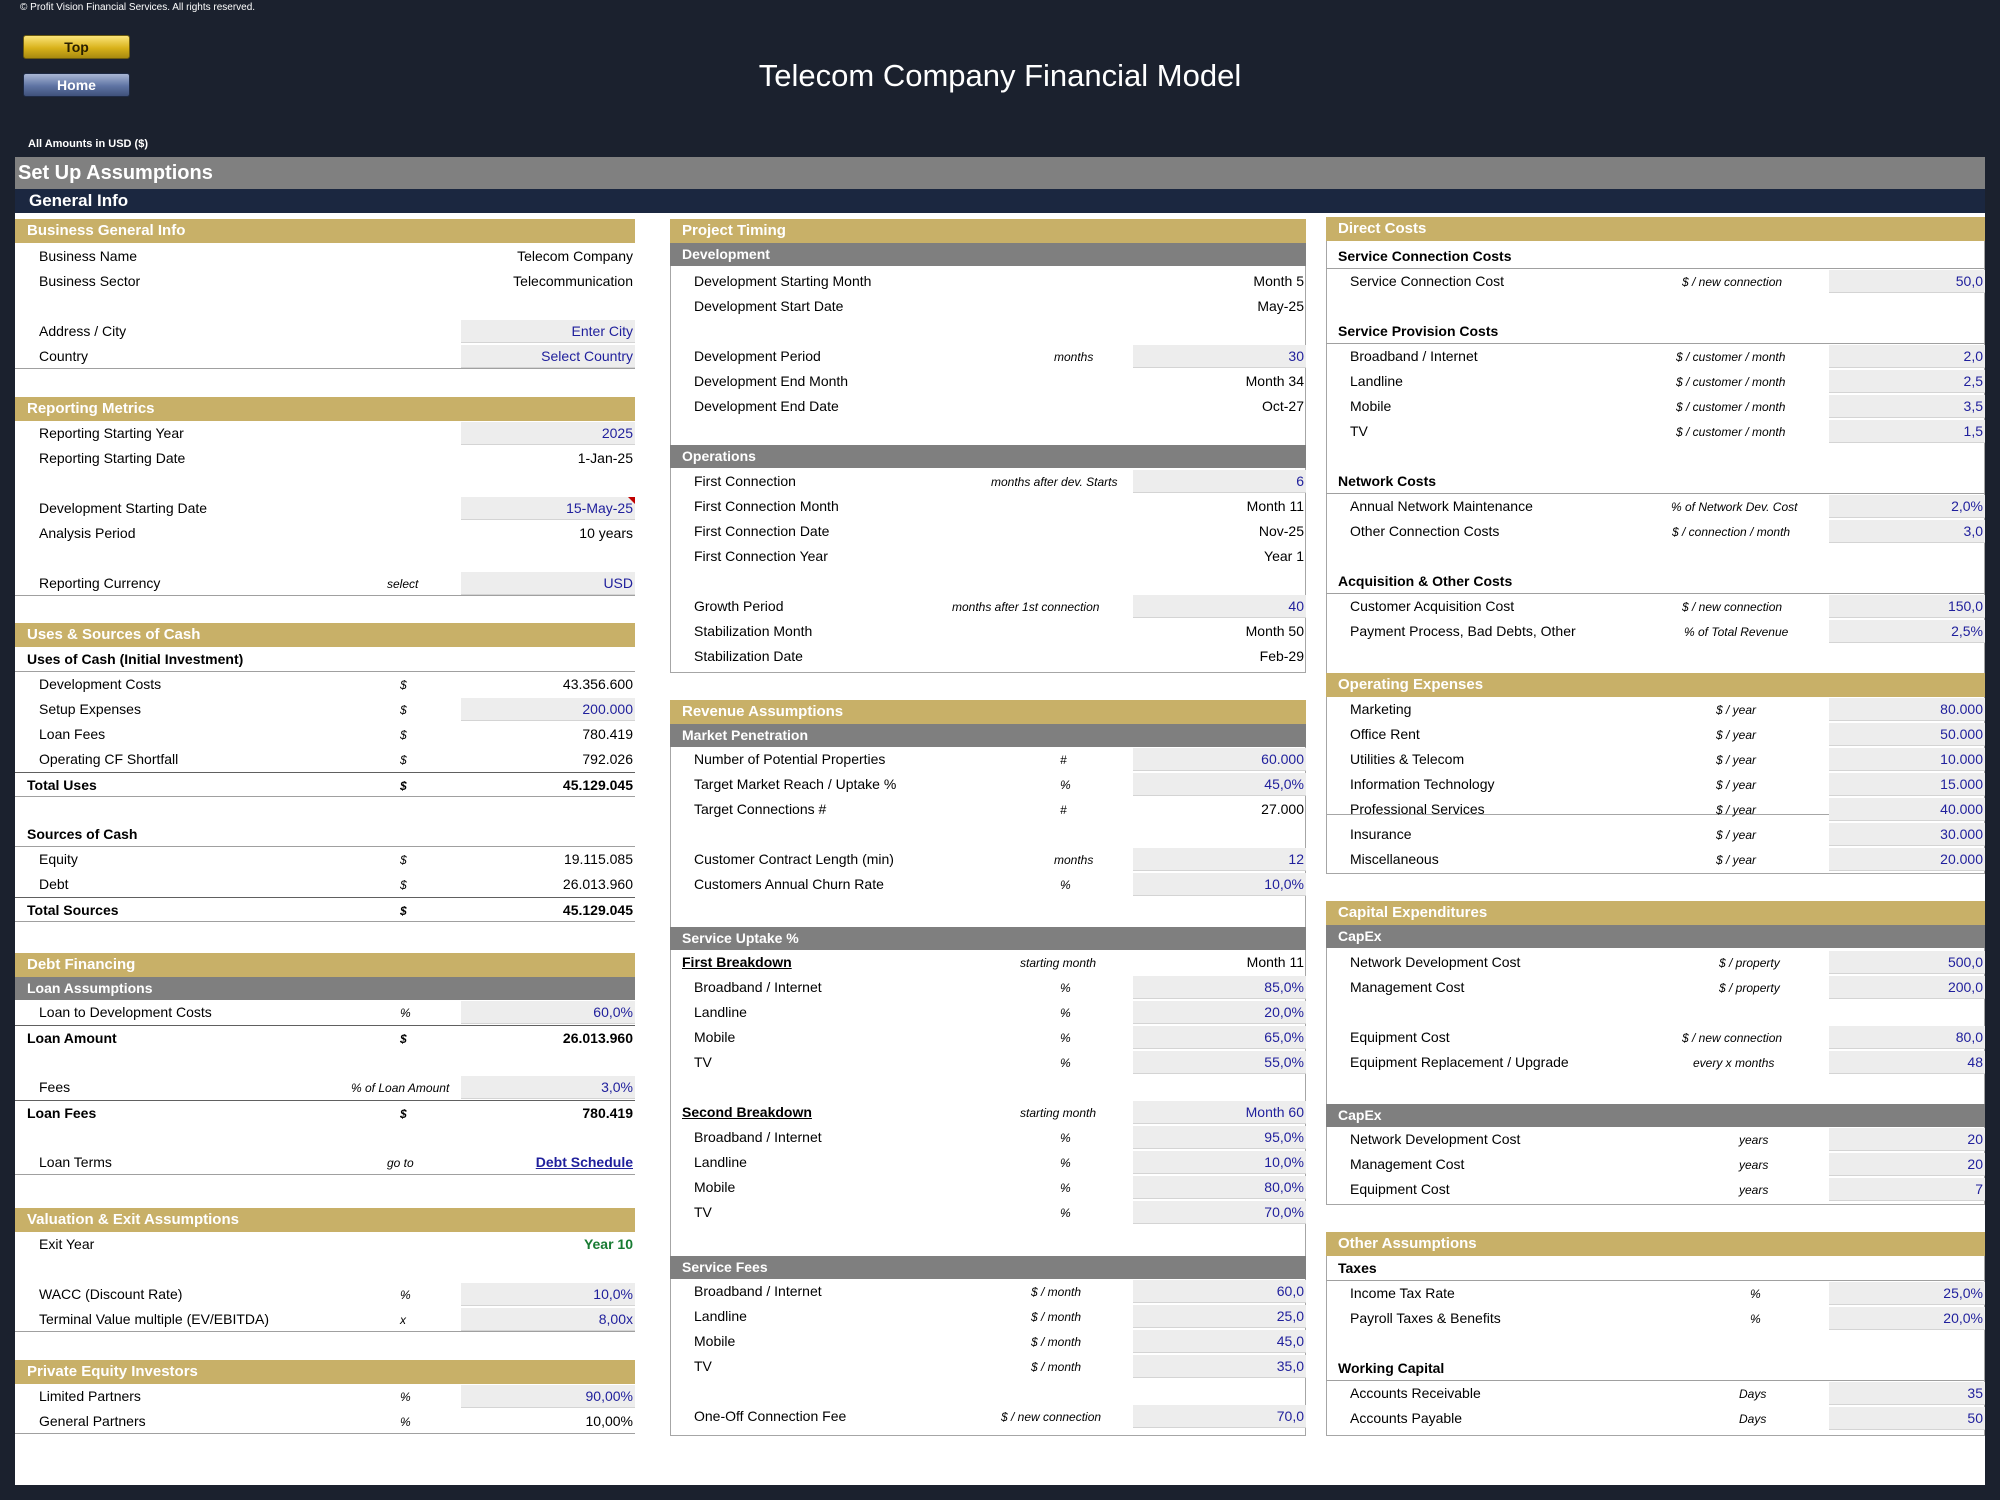 The width and height of the screenshot is (2000, 1500). Describe the element at coordinates (548, 1012) in the screenshot. I see `ltd-input-bg` at that location.